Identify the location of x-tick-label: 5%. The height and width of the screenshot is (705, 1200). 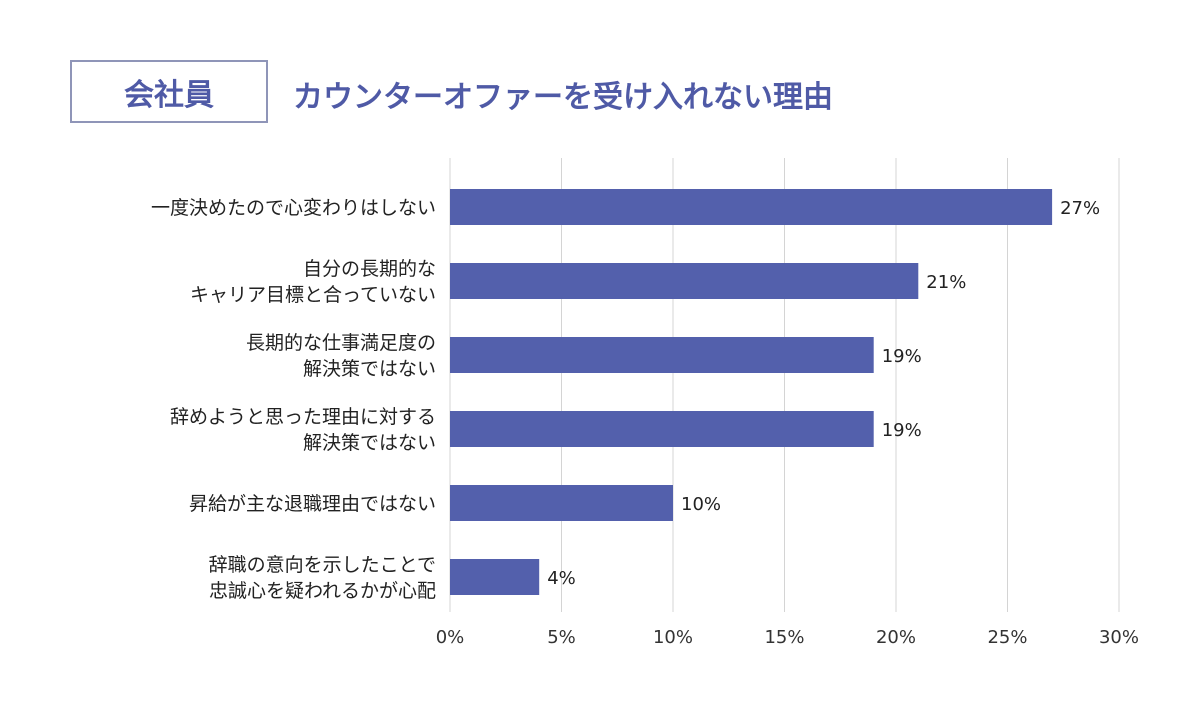
(561, 637).